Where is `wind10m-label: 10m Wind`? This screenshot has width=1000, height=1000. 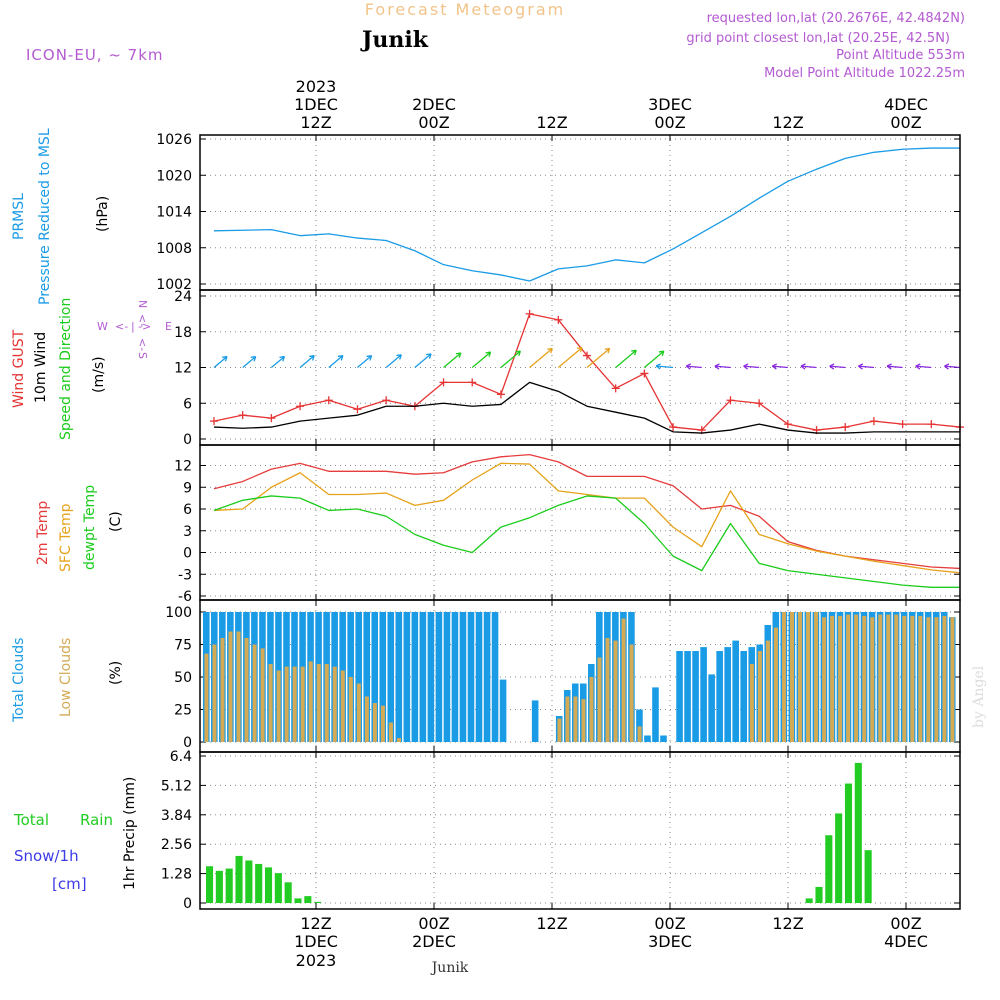
wind10m-label: 10m Wind is located at coordinates (41, 367).